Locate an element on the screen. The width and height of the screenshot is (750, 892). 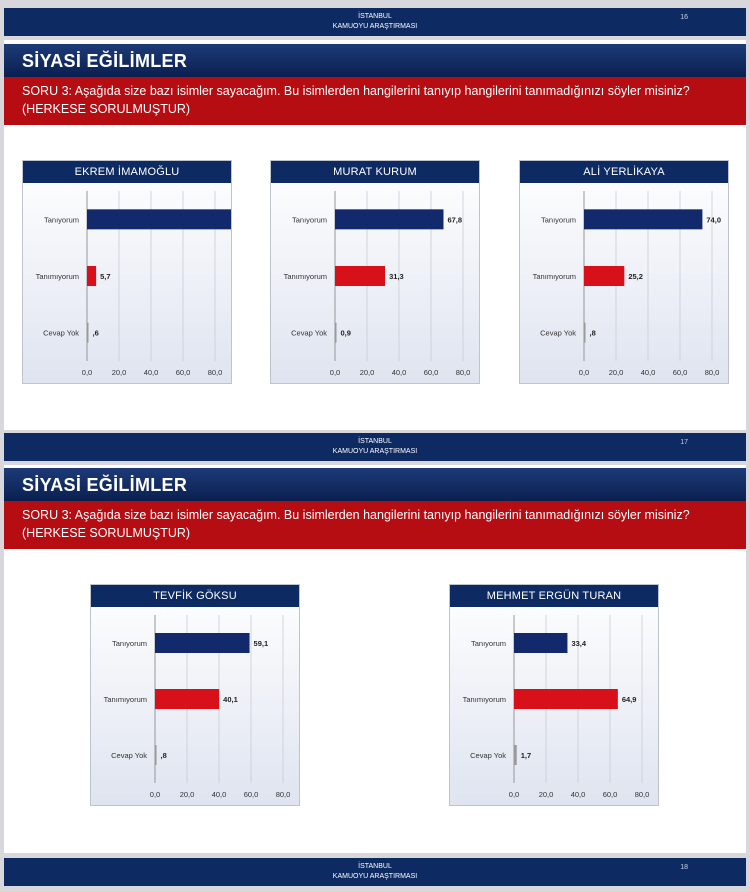
data-label: 0,9 is located at coordinates (346, 333).